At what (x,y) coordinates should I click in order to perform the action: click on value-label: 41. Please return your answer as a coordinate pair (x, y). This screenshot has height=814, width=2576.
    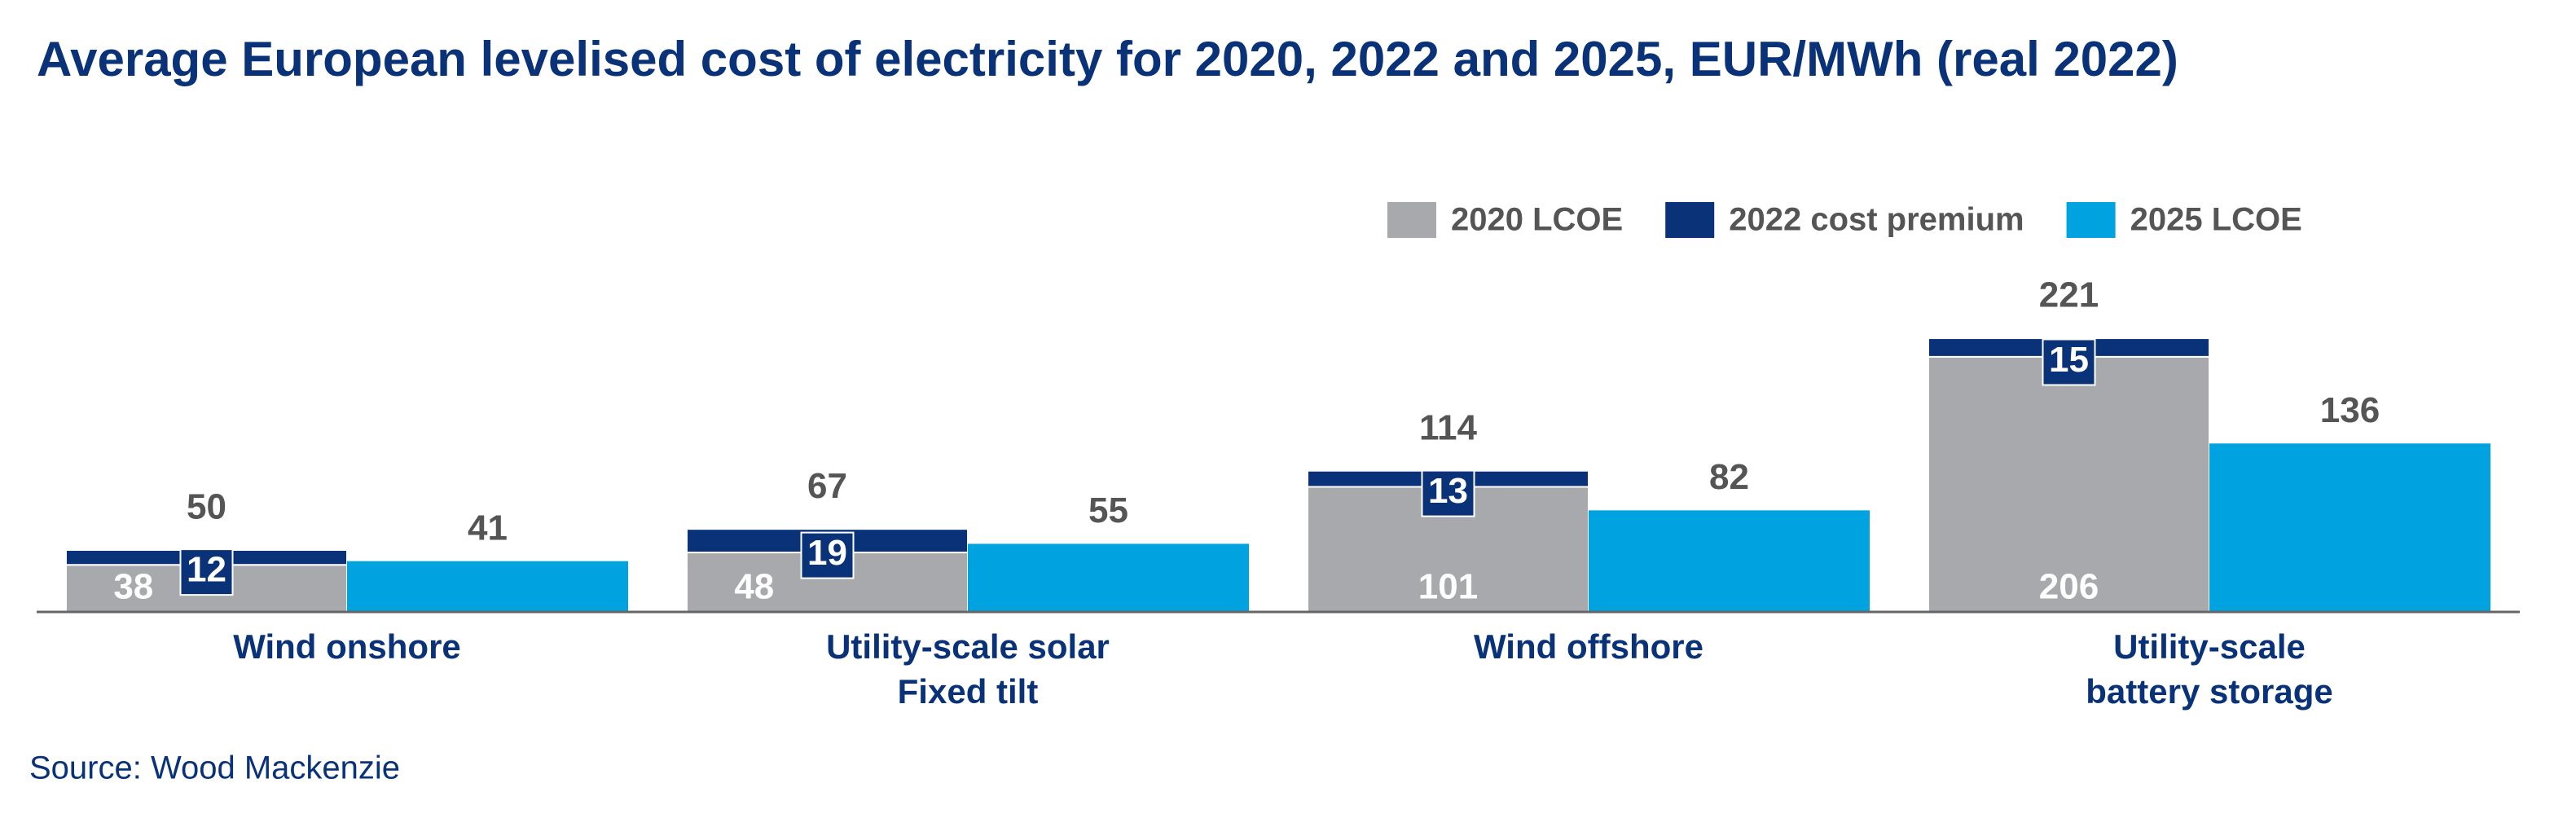
    Looking at the image, I should click on (488, 528).